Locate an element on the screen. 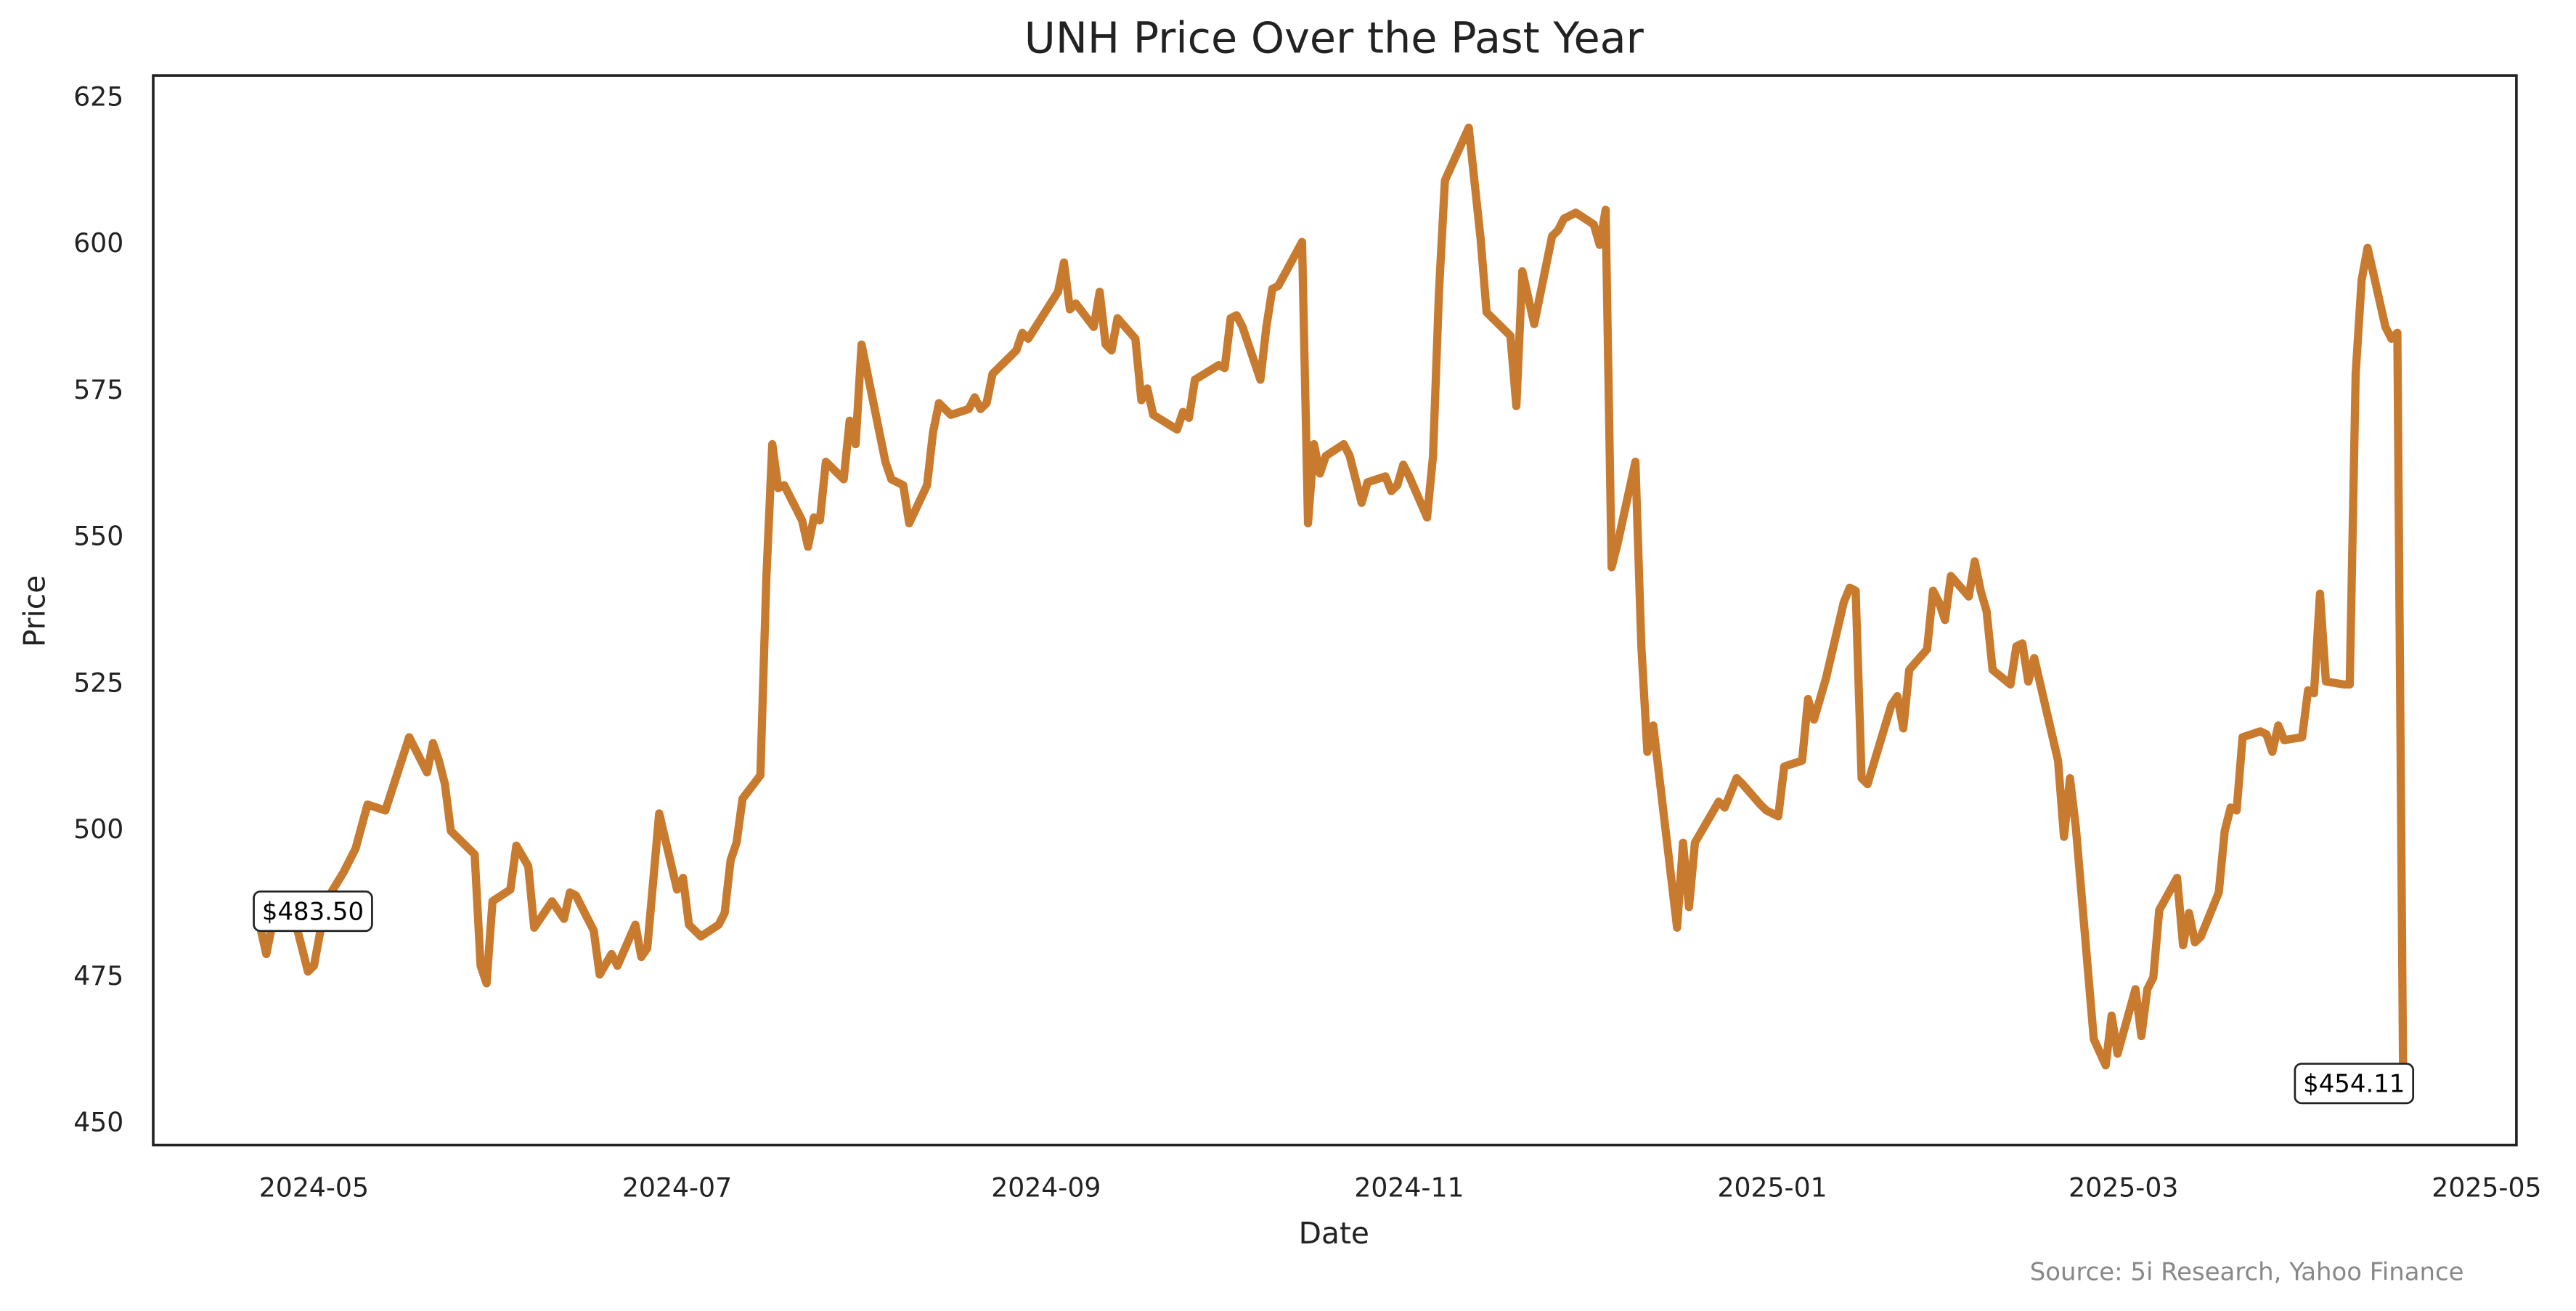 This screenshot has width=2576, height=1311. x-tick-label: 2024-11 is located at coordinates (1409, 1188).